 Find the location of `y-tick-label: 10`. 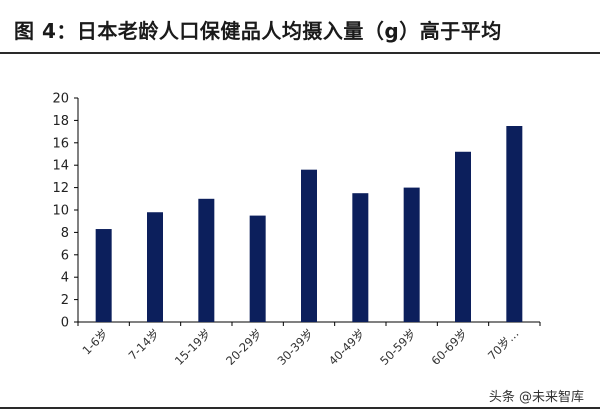

y-tick-label: 10 is located at coordinates (60, 211).